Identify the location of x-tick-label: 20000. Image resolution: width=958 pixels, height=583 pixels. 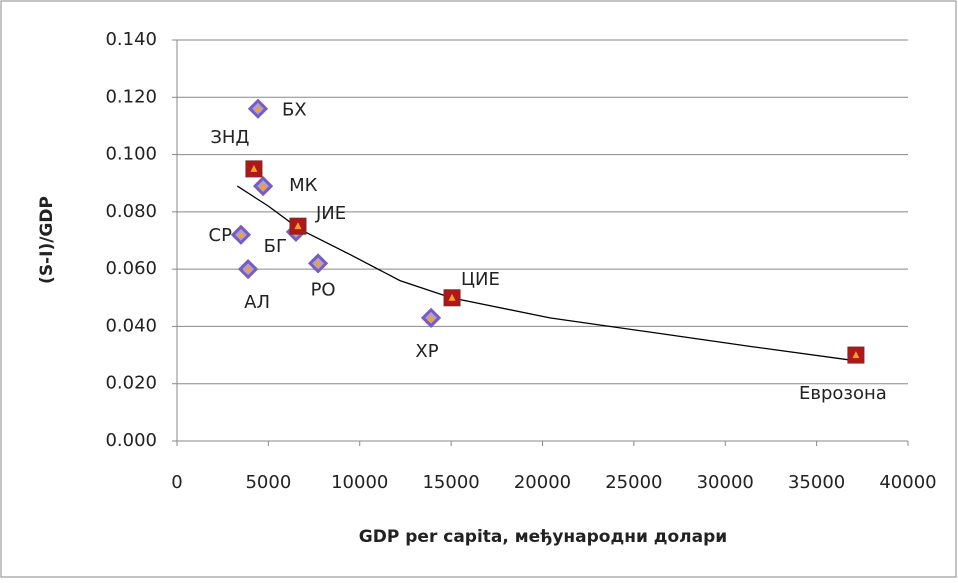
(542, 482).